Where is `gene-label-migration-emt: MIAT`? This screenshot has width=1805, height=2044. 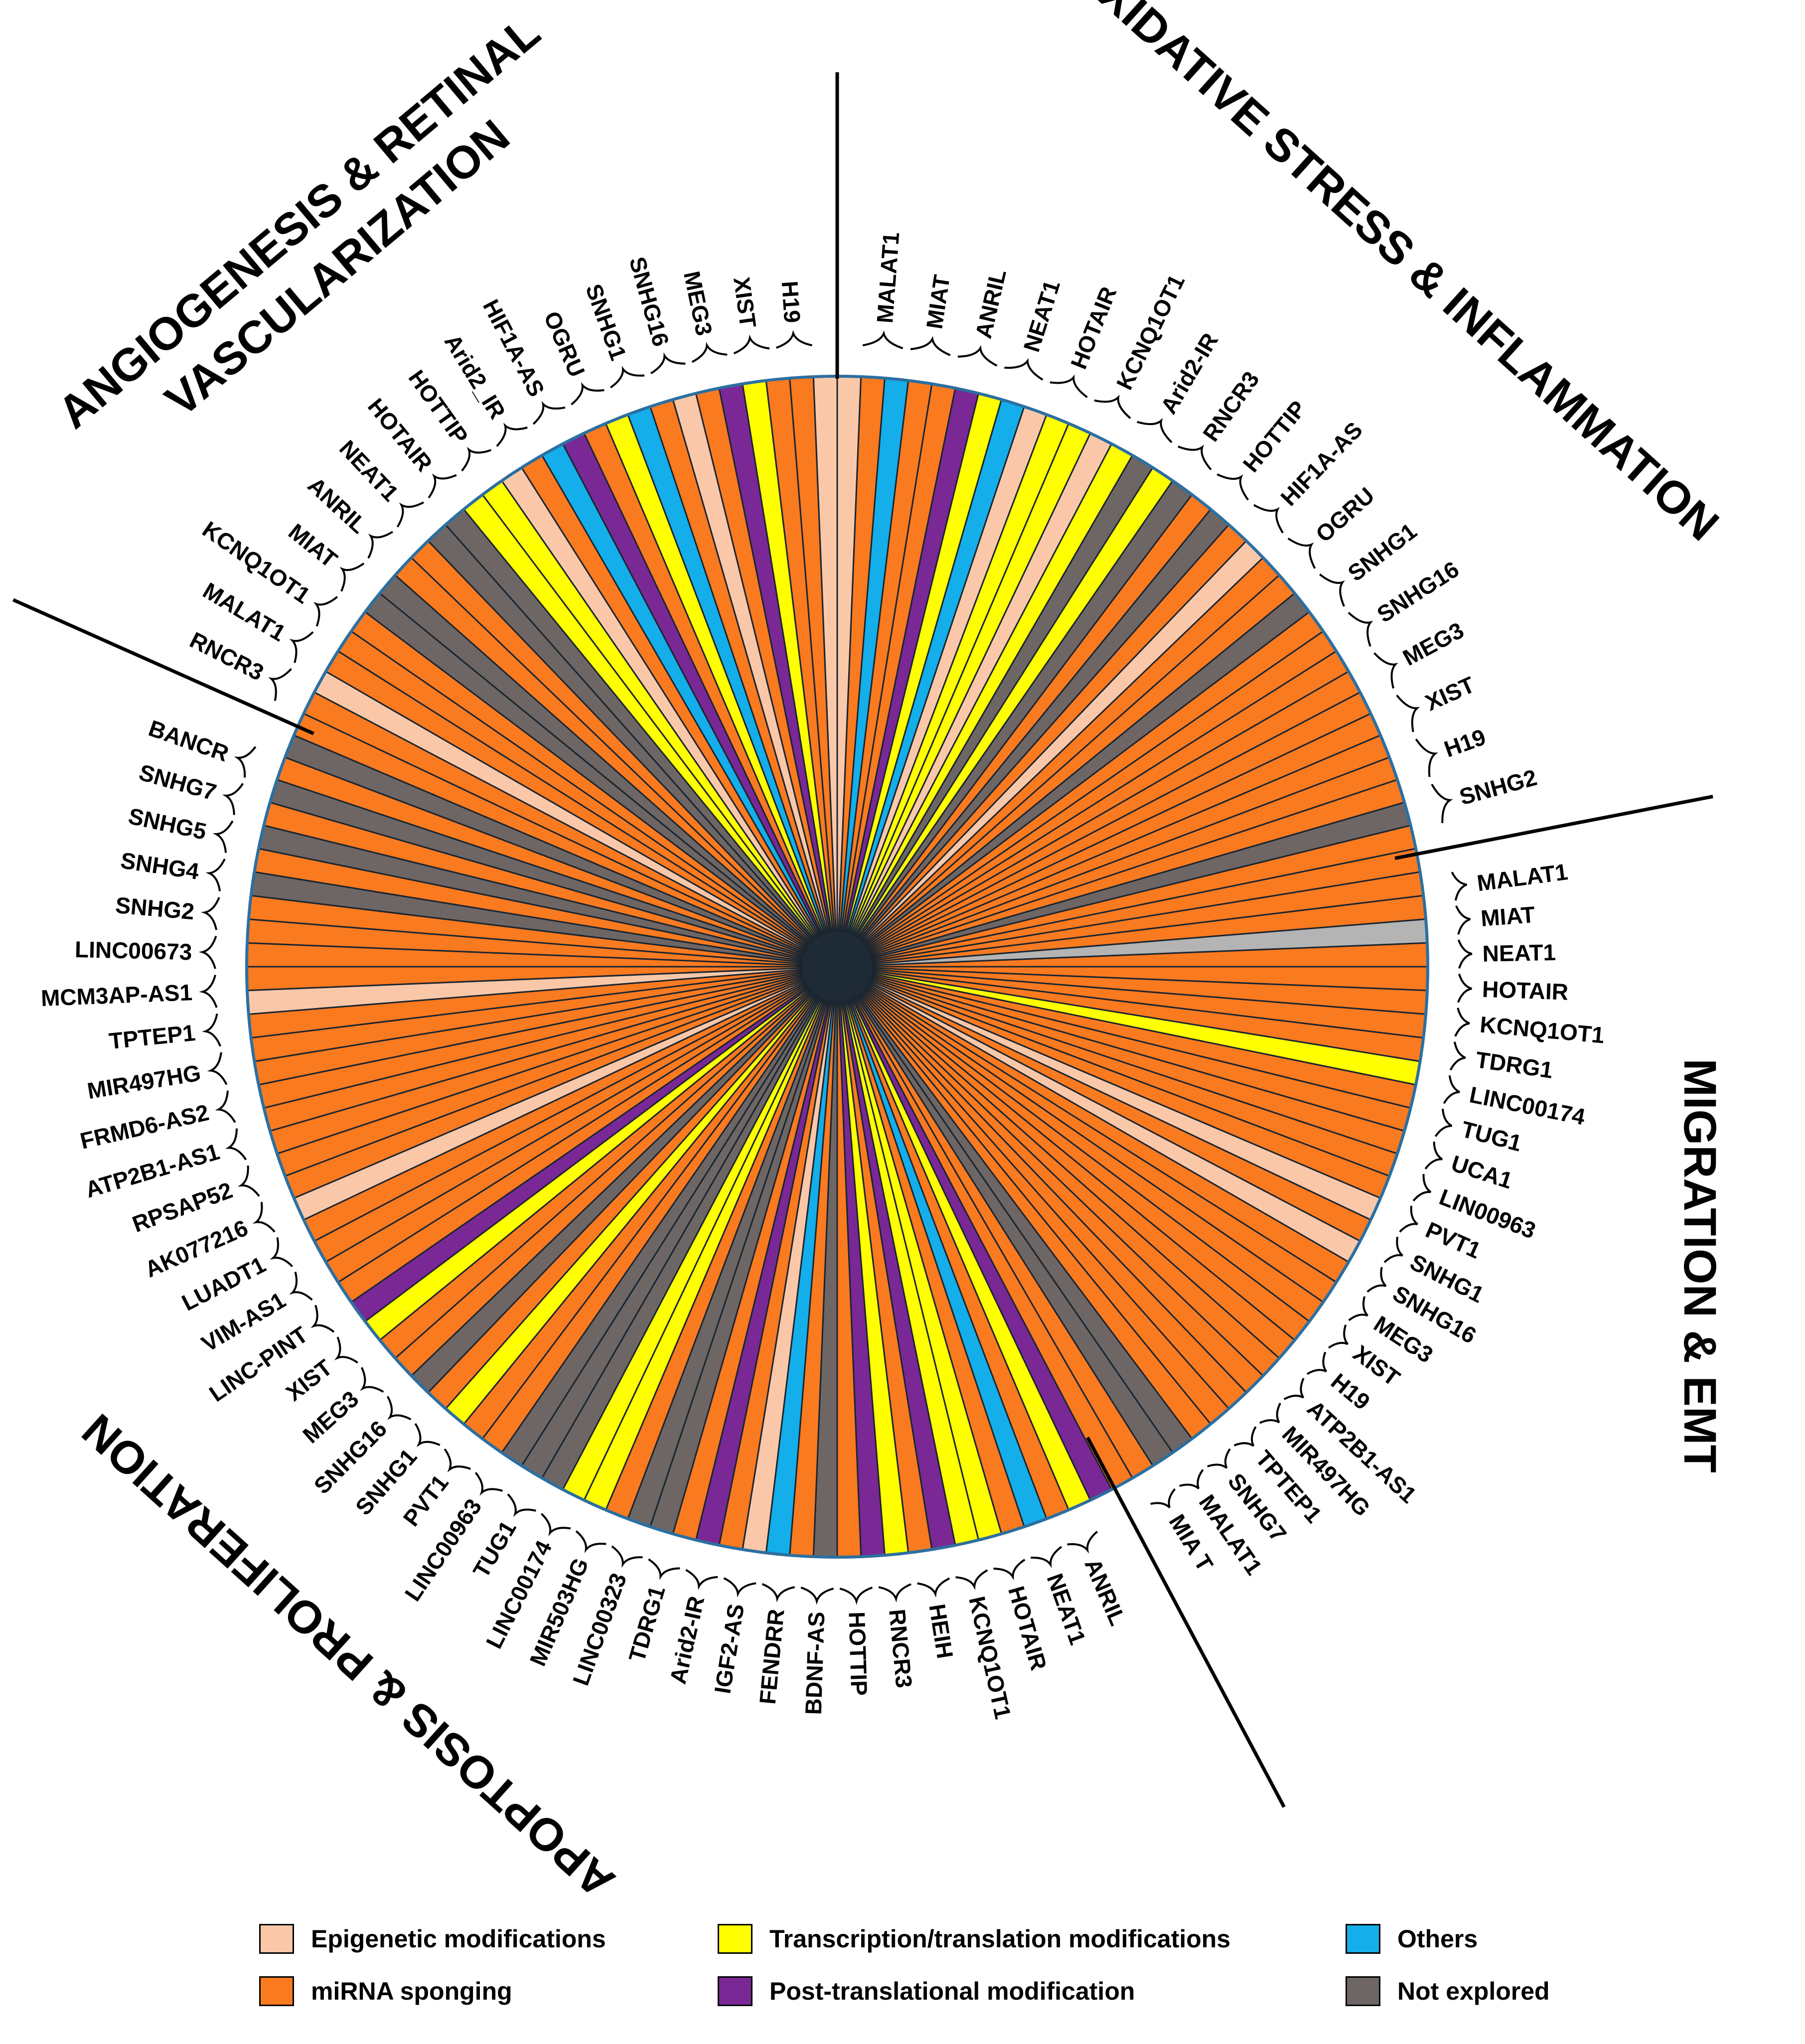 gene-label-migration-emt: MIAT is located at coordinates (1508, 916).